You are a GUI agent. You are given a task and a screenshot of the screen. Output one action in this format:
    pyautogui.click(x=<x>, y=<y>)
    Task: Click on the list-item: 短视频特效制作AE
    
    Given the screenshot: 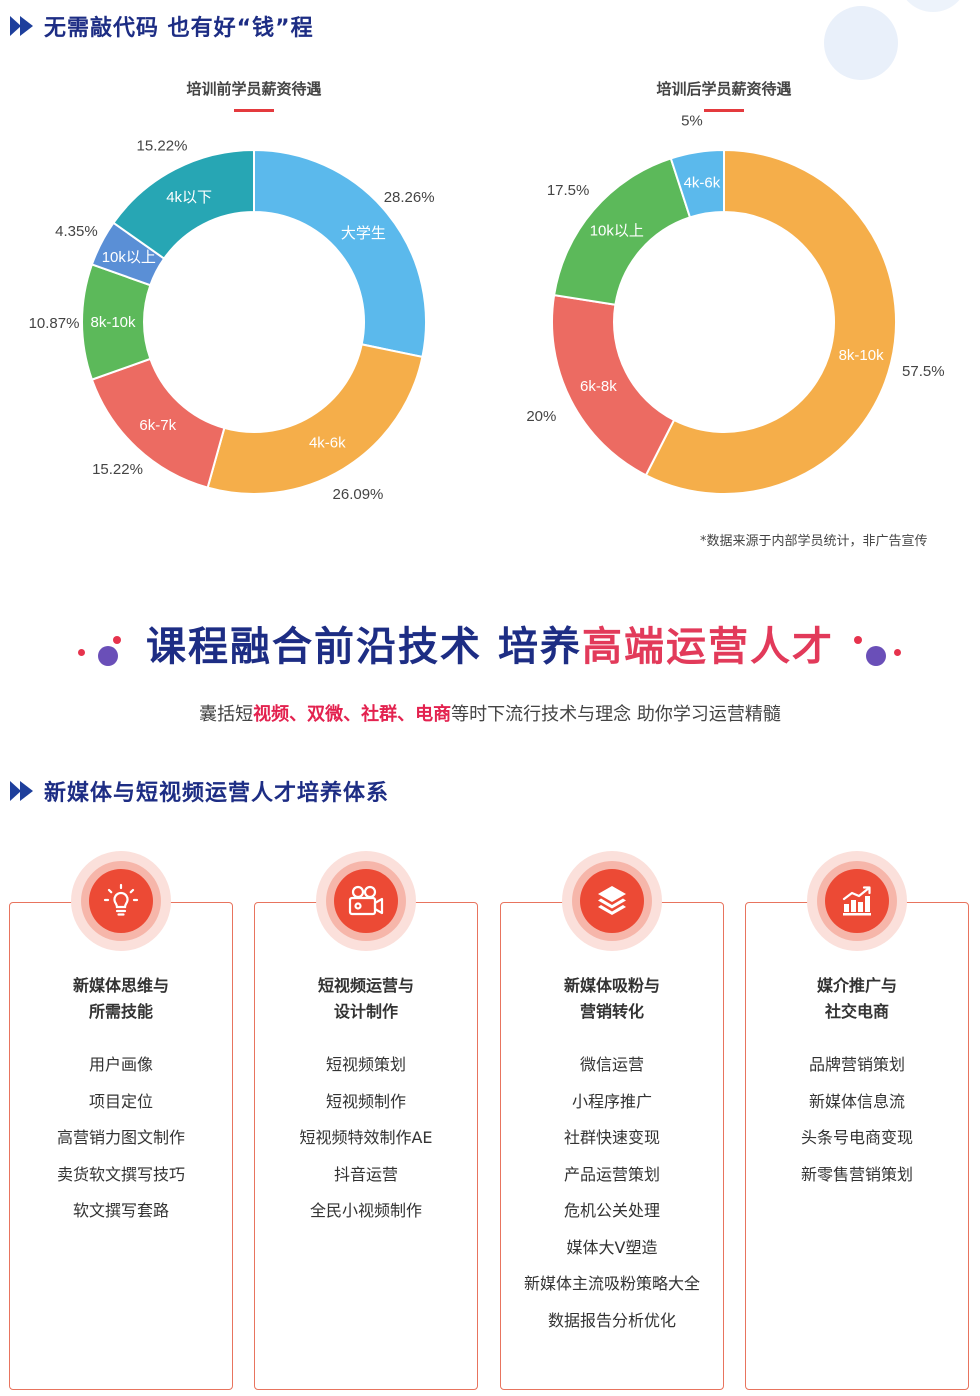 What is the action you would take?
    pyautogui.click(x=366, y=1137)
    